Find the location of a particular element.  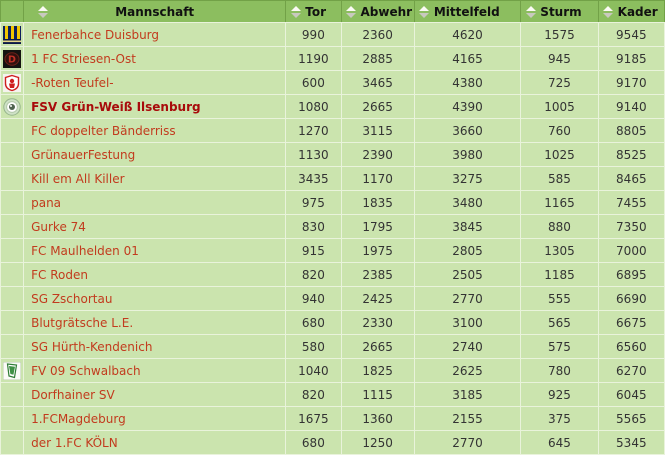

sturm-value: 585 is located at coordinates (559, 178).